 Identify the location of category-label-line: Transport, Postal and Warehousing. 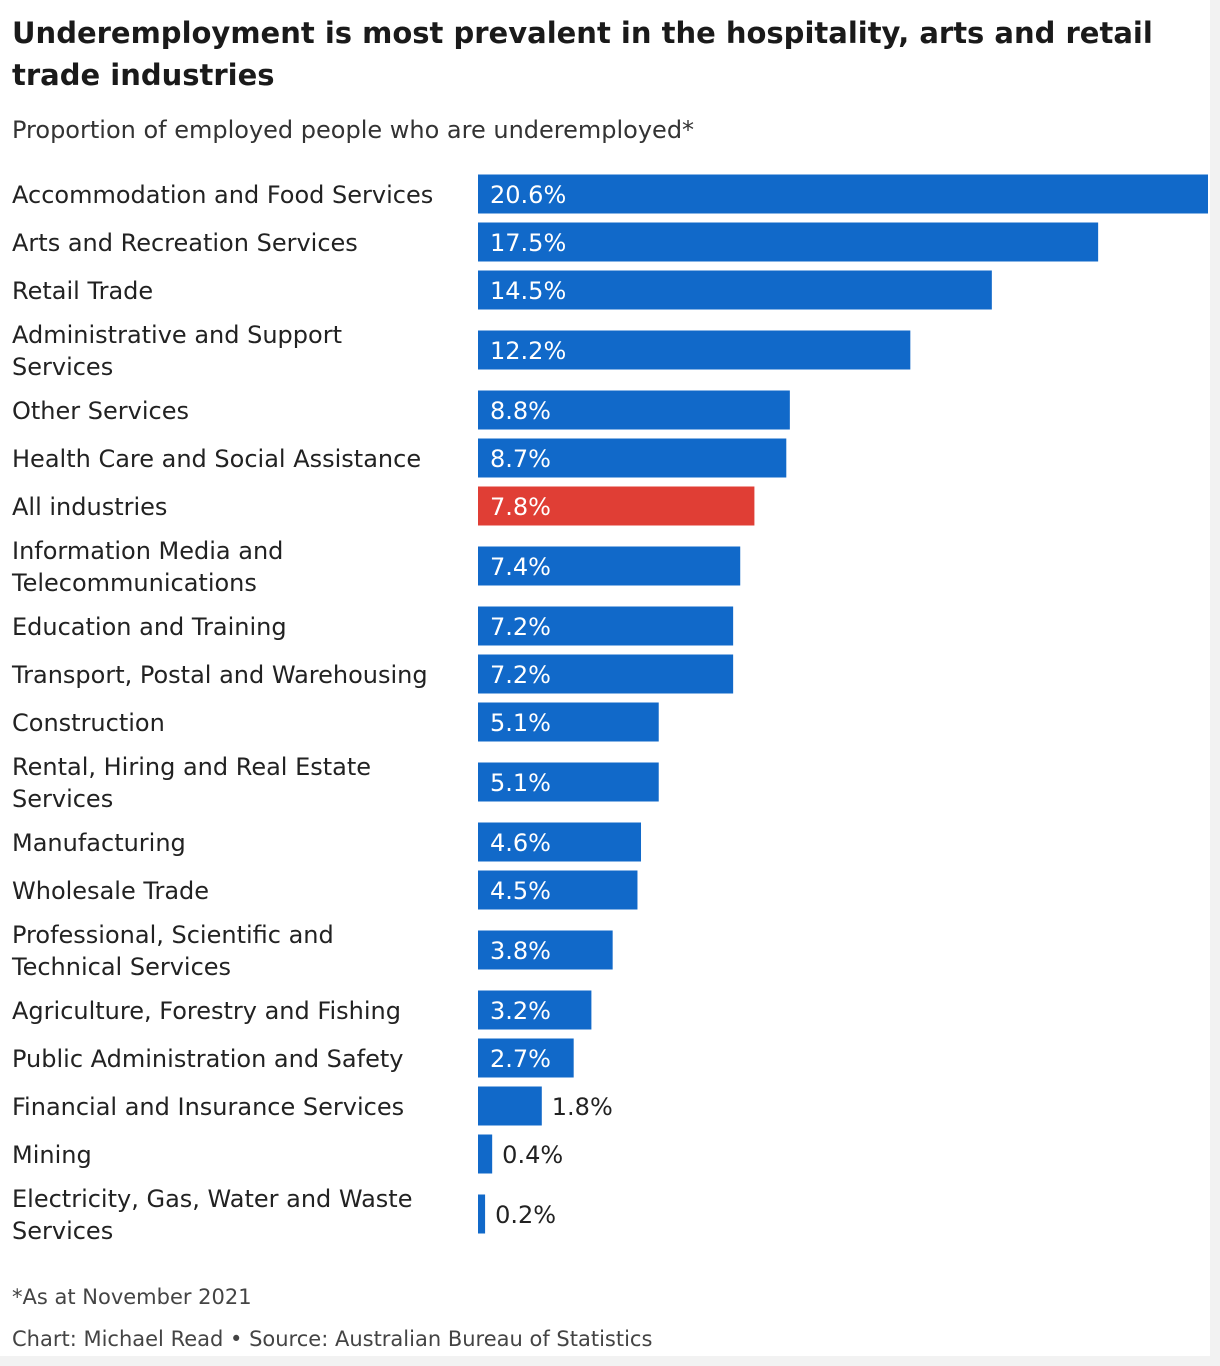
(219, 675).